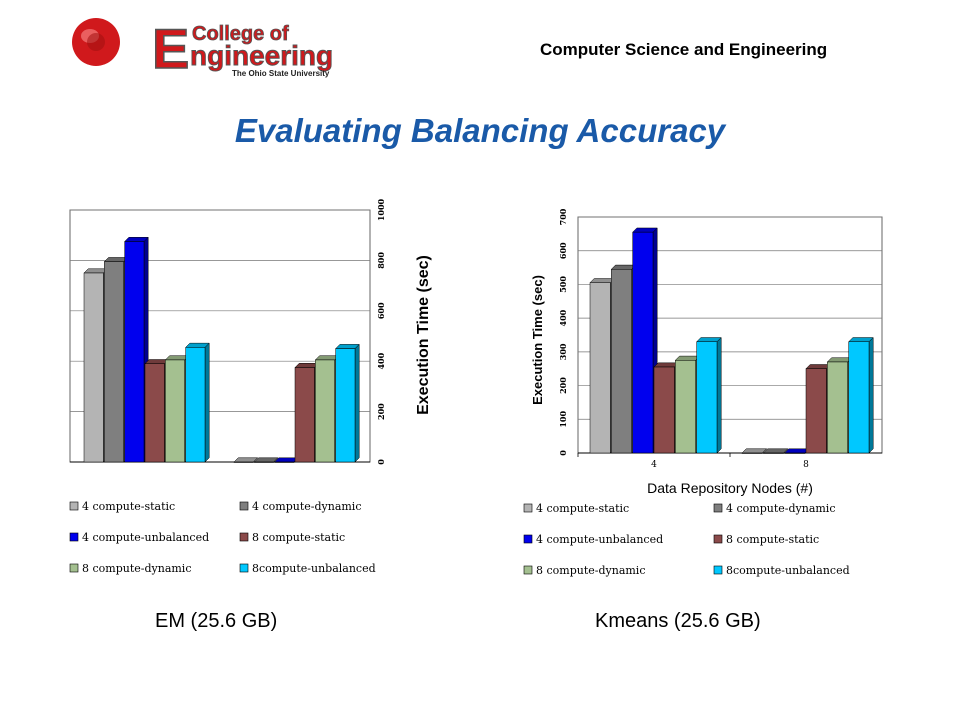  I want to click on caption-kmeans: Kmeans (25.6 GB), so click(678, 621).